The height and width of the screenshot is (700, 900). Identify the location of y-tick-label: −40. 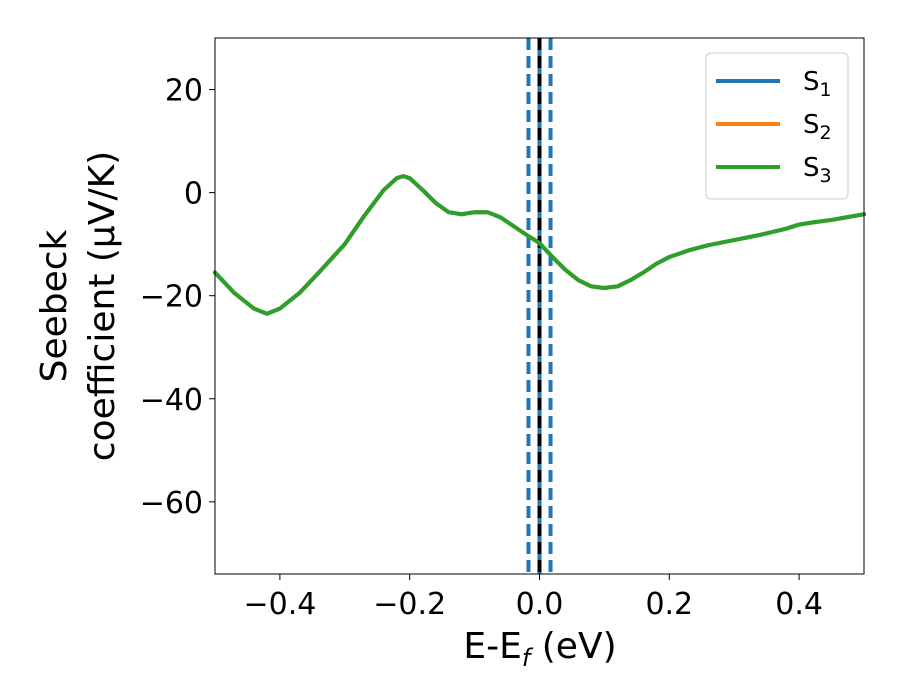
(171, 400).